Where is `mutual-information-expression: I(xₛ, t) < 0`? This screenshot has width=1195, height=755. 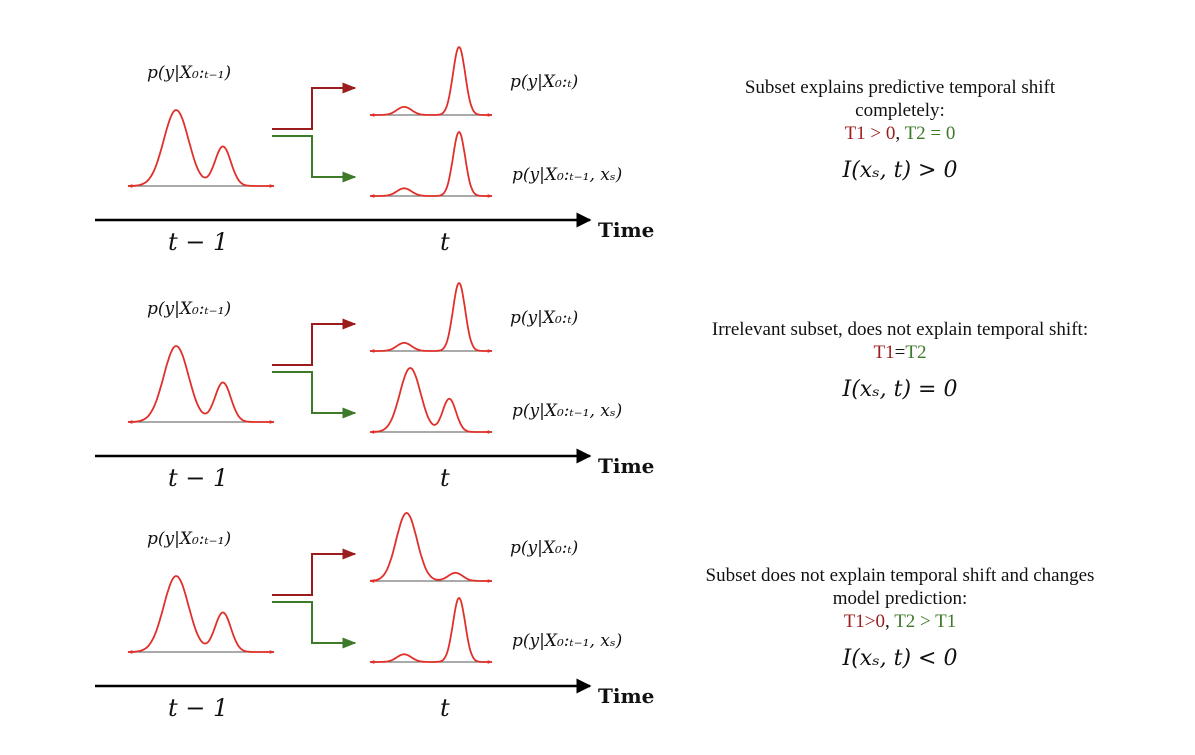 mutual-information-expression: I(xₛ, t) < 0 is located at coordinates (900, 658).